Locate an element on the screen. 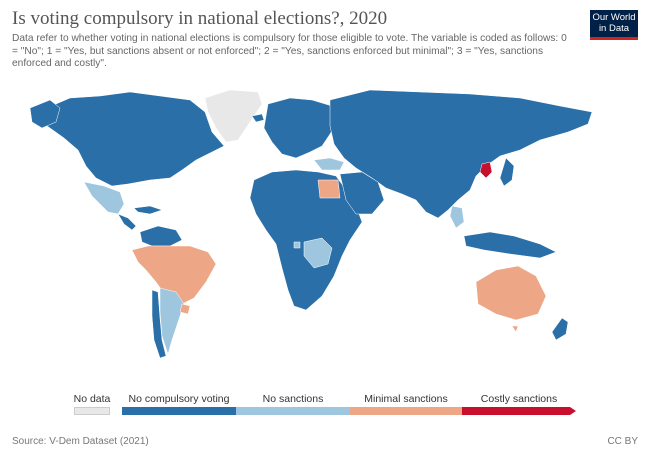 This screenshot has height=459, width=650. region-middle-east is located at coordinates (362, 193).